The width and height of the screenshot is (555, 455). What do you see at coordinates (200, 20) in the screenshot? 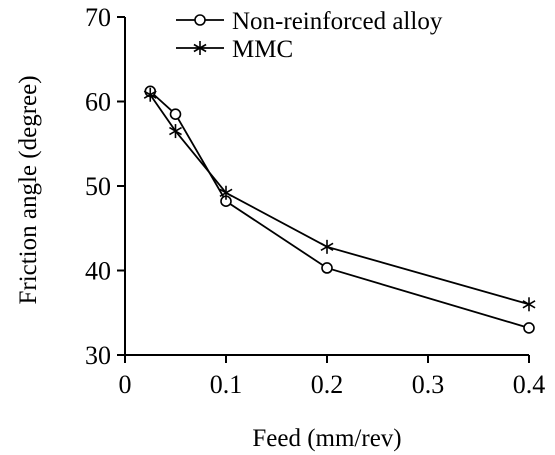
I see `legend-marker-non-reinforced-alloy` at bounding box center [200, 20].